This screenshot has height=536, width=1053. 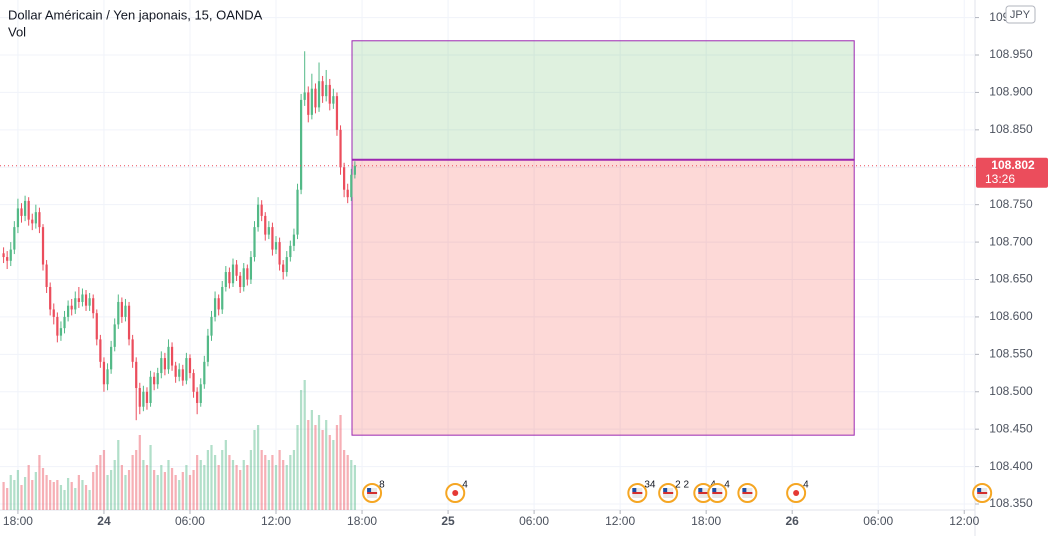 What do you see at coordinates (382, 485) in the screenshot?
I see `event-count: 8` at bounding box center [382, 485].